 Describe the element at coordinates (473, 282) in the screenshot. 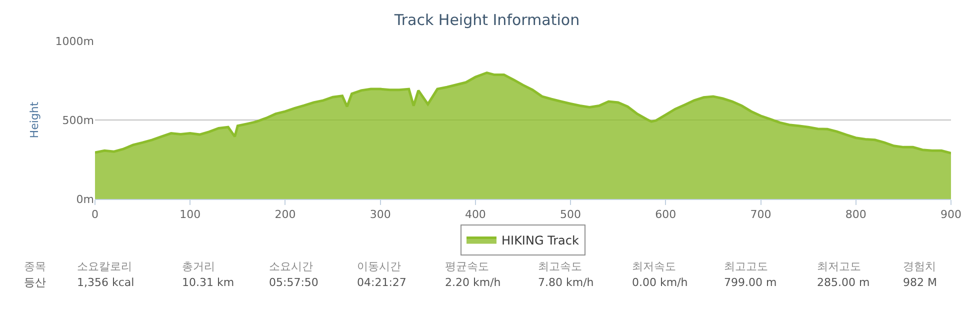

I see `text: 2.20 km/h` at that location.